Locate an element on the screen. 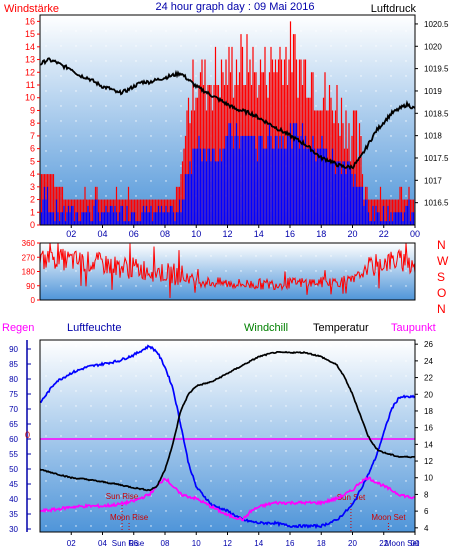 The height and width of the screenshot is (555, 470). wind-x-tick-label: 06 is located at coordinates (134, 234).